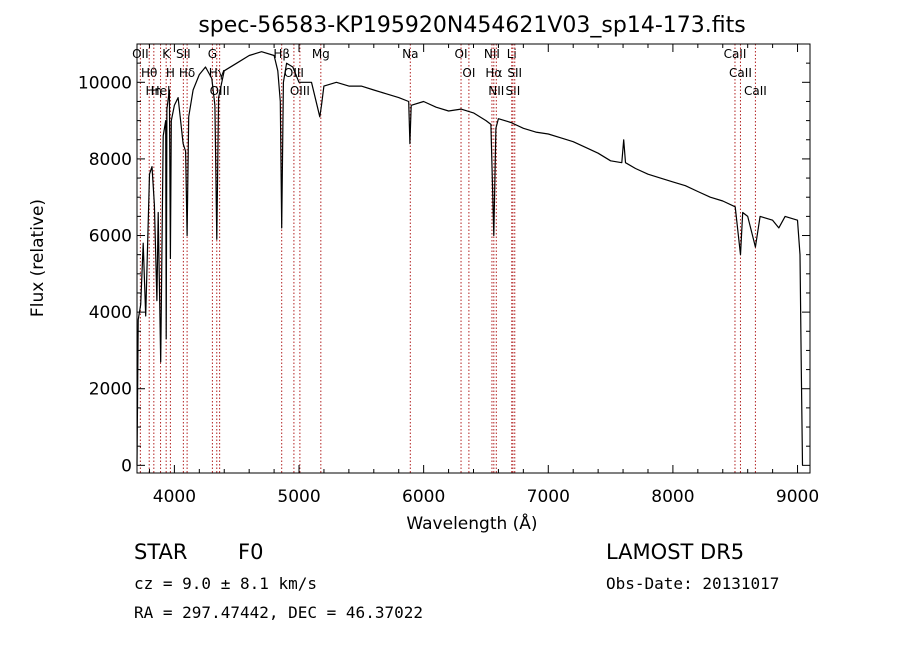  Describe the element at coordinates (212, 54) in the screenshot. I see `line-marker-label: G` at that location.